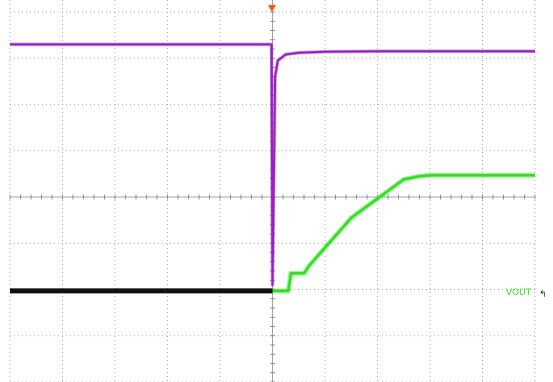  What do you see at coordinates (272, 8) in the screenshot?
I see `trigger-position-marker` at bounding box center [272, 8].